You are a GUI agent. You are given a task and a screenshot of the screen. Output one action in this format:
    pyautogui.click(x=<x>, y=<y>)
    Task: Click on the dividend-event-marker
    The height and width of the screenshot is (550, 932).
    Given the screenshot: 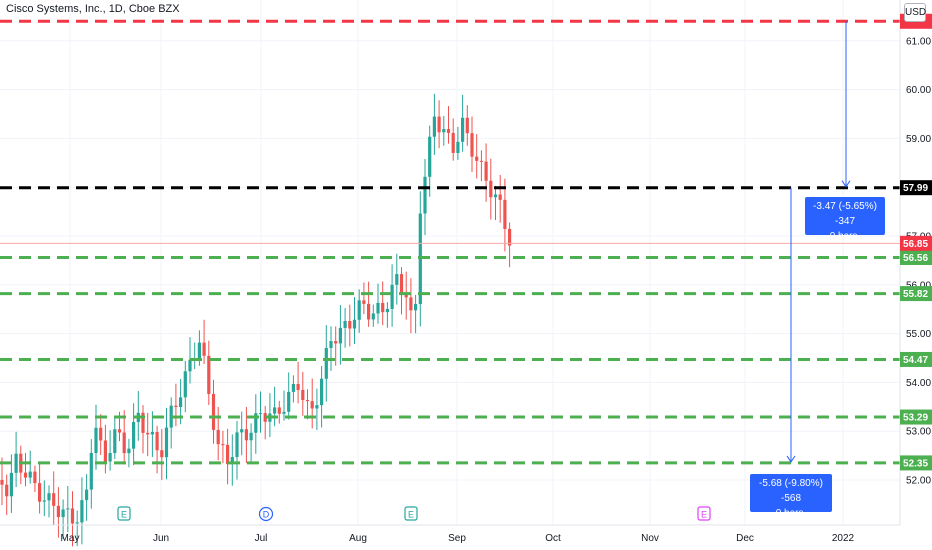 What is the action you would take?
    pyautogui.click(x=266, y=514)
    